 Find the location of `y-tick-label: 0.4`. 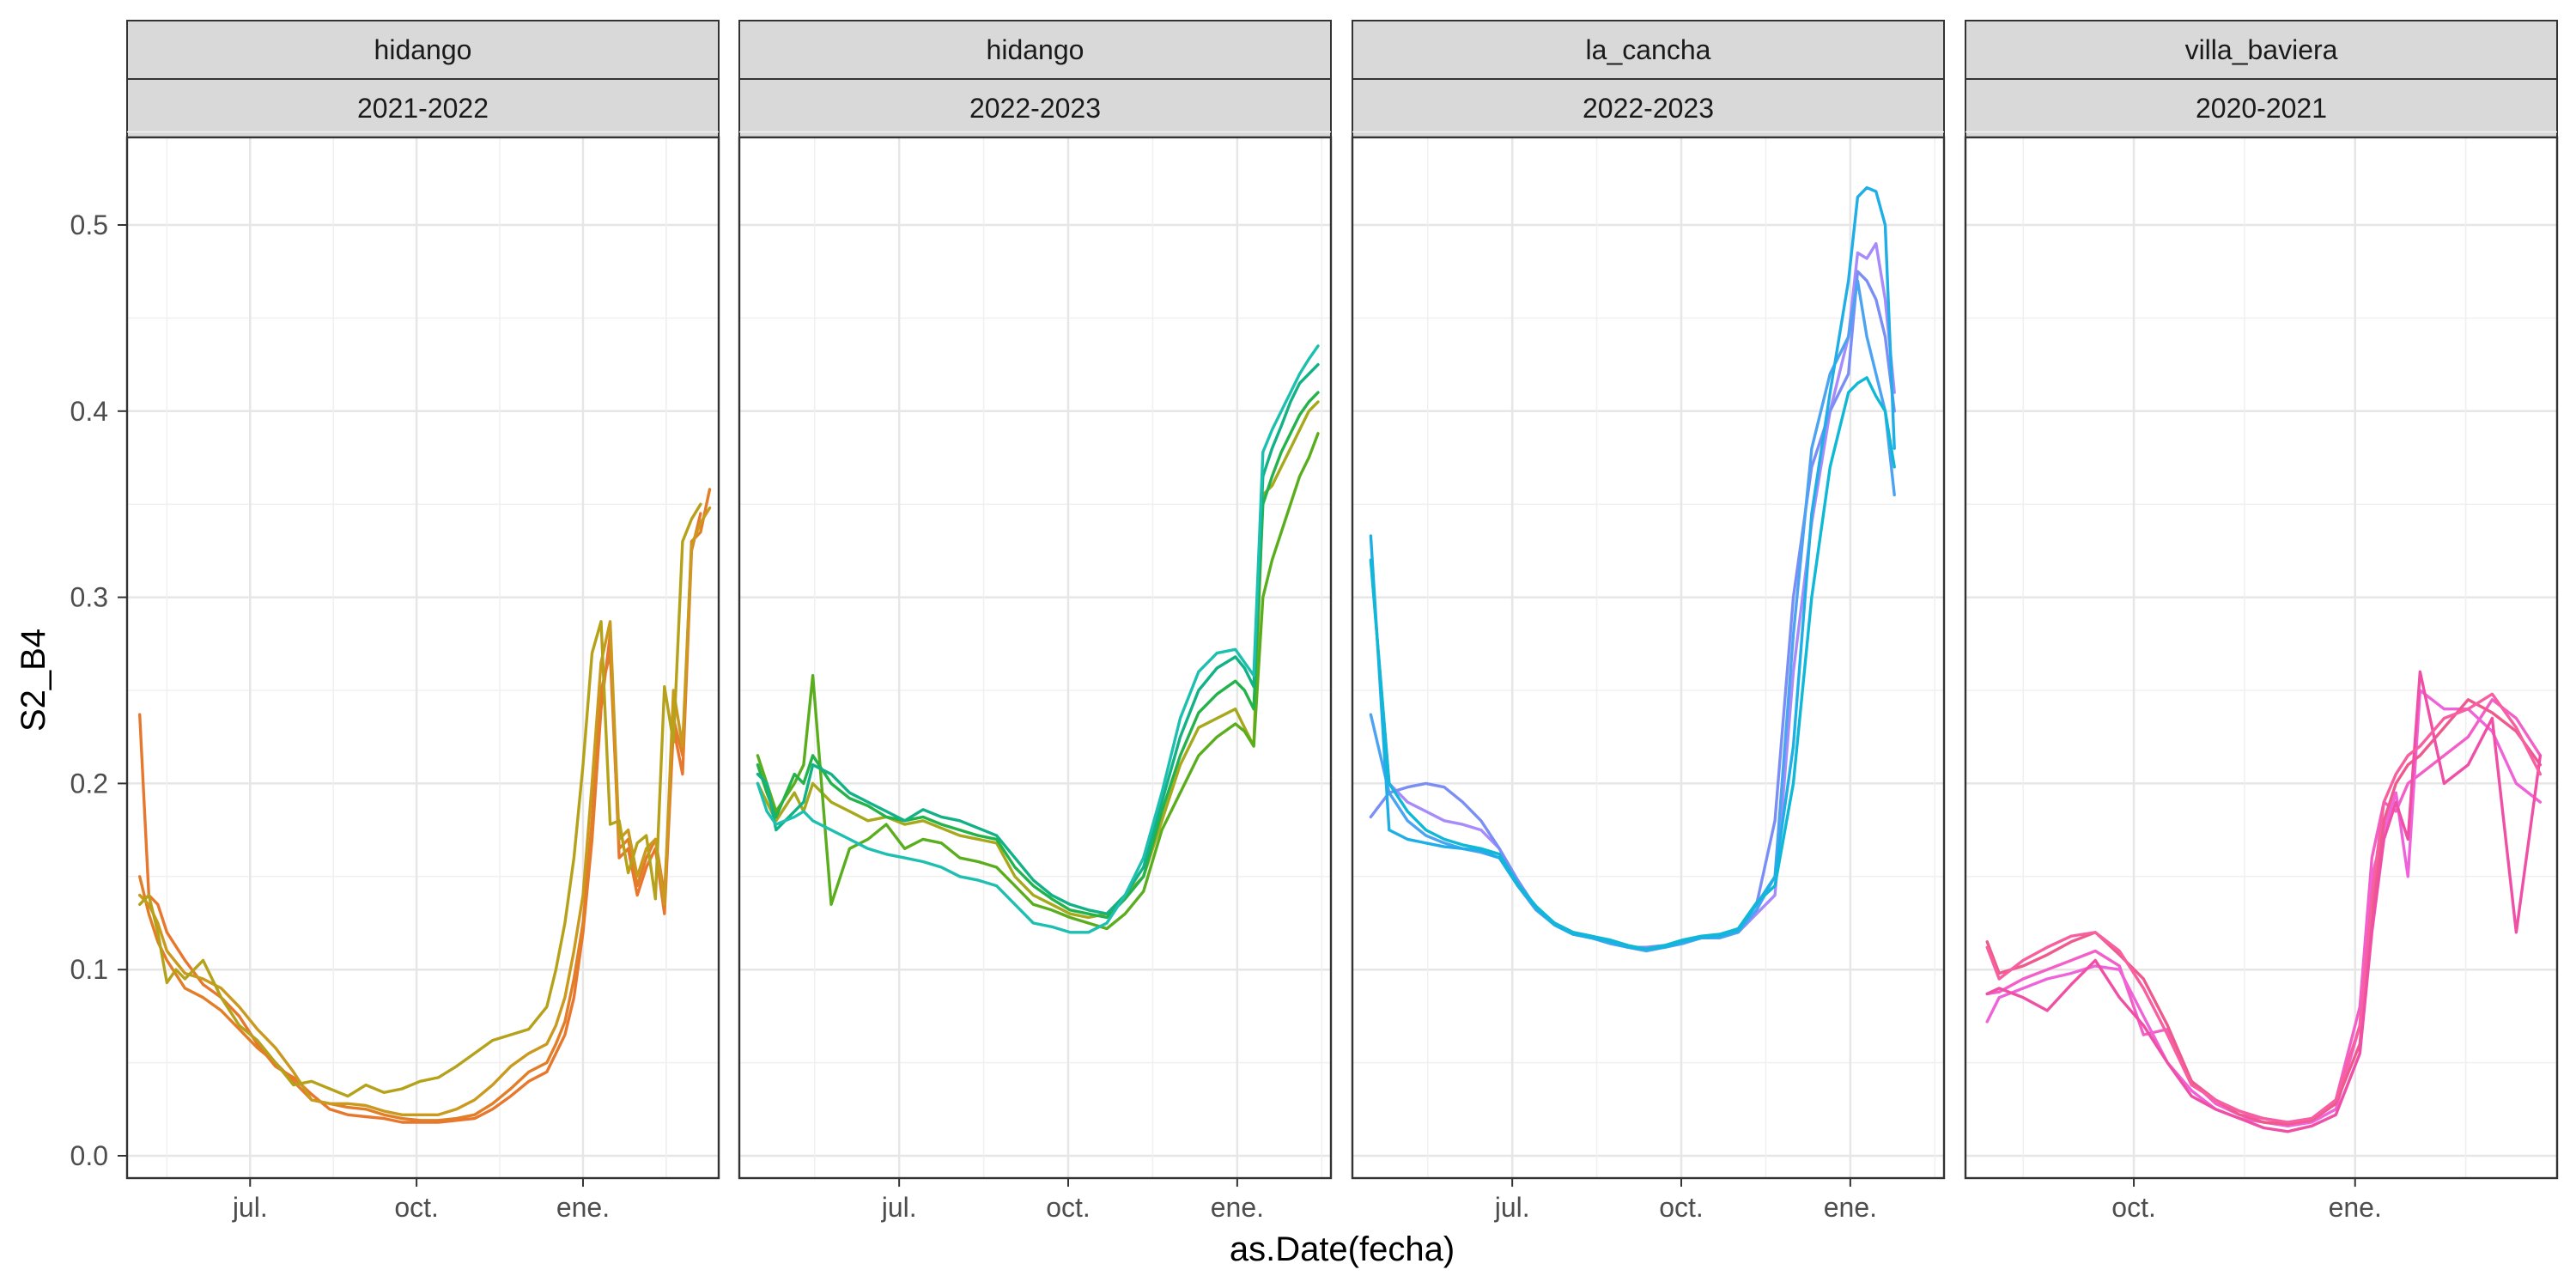

y-tick-label: 0.4 is located at coordinates (89, 411).